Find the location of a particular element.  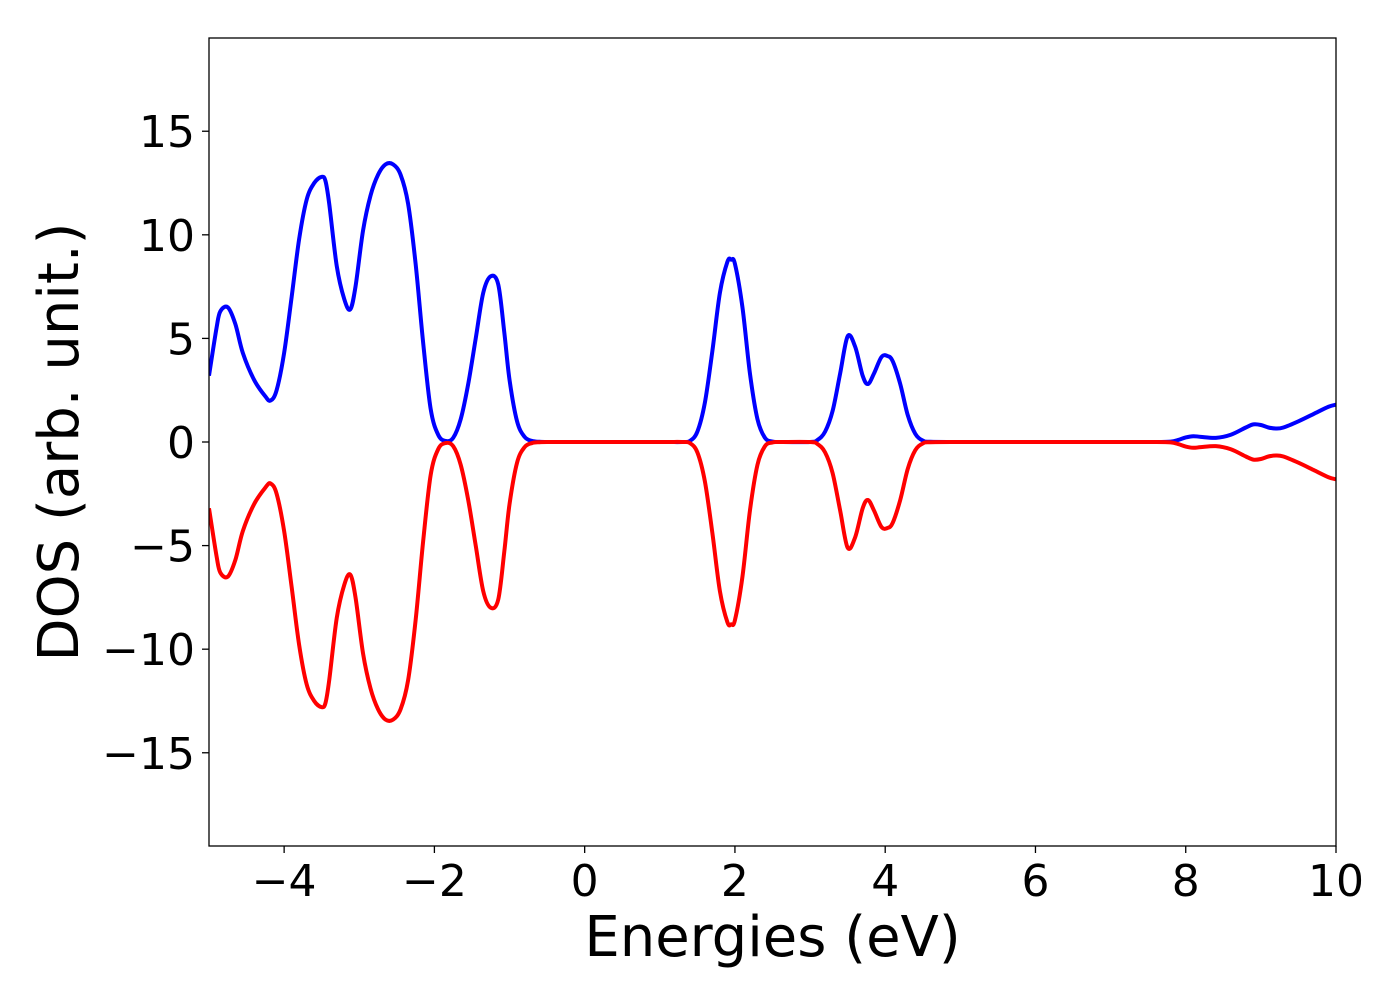

x-tick-label: 10 is located at coordinates (1336, 881).